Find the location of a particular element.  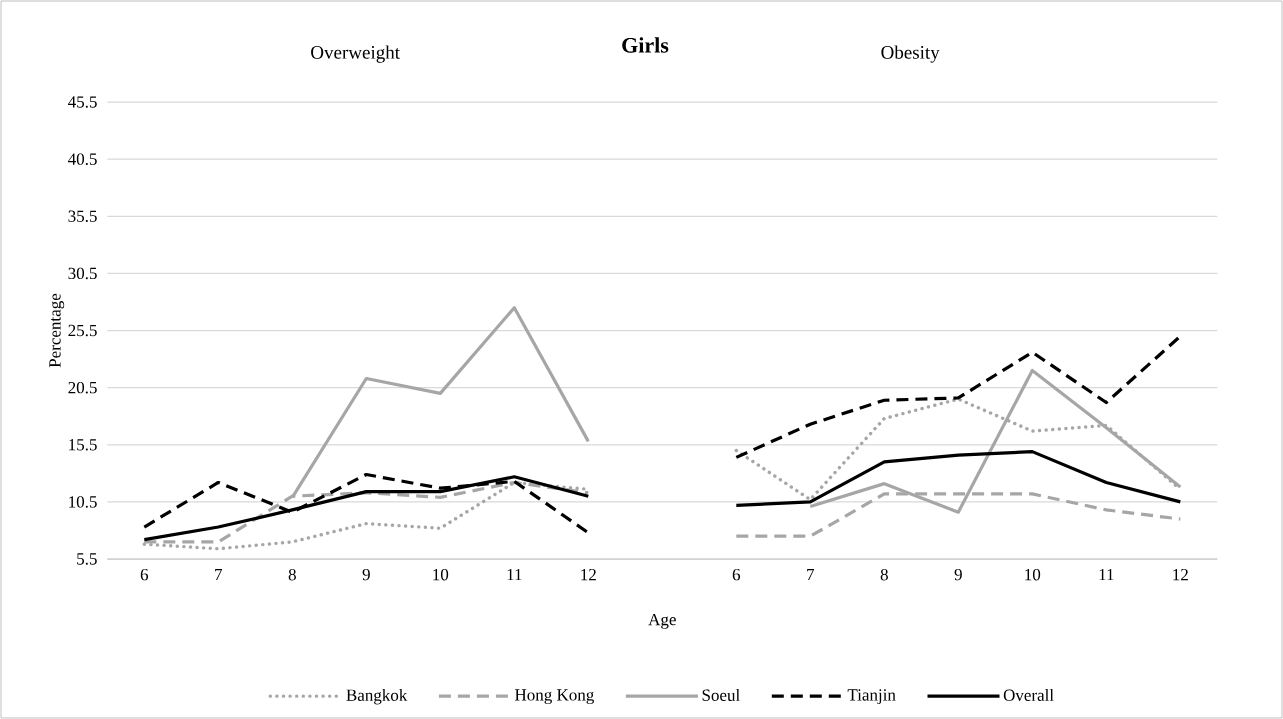

y-tick-label: 20.5 is located at coordinates (82, 387).